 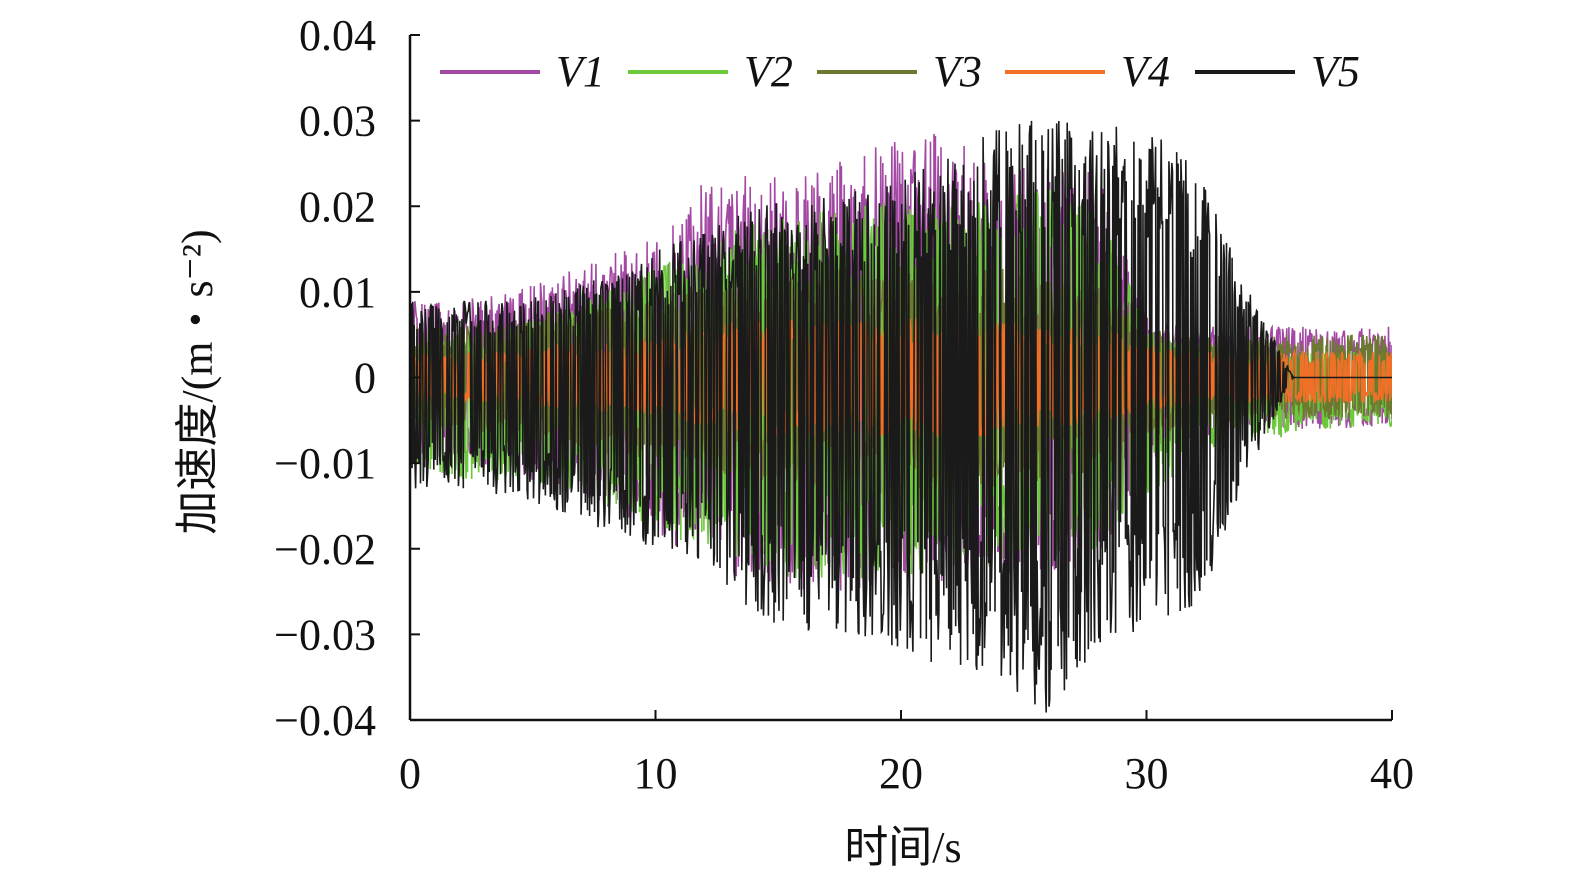 I want to click on y-tick-label: 0.04, so click(x=337, y=35).